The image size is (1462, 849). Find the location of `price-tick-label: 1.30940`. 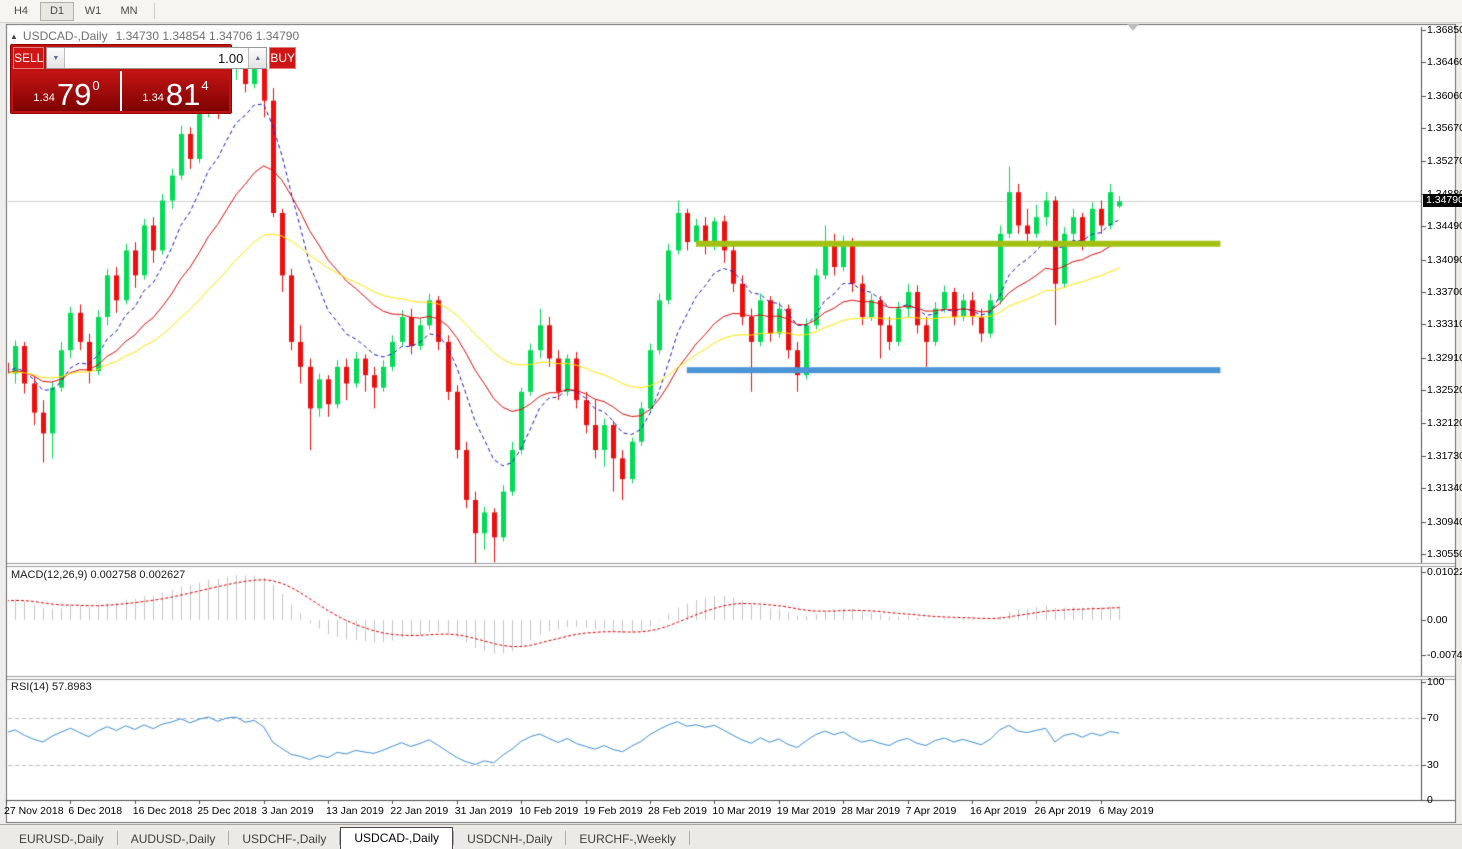

price-tick-label: 1.30940 is located at coordinates (1444, 521).